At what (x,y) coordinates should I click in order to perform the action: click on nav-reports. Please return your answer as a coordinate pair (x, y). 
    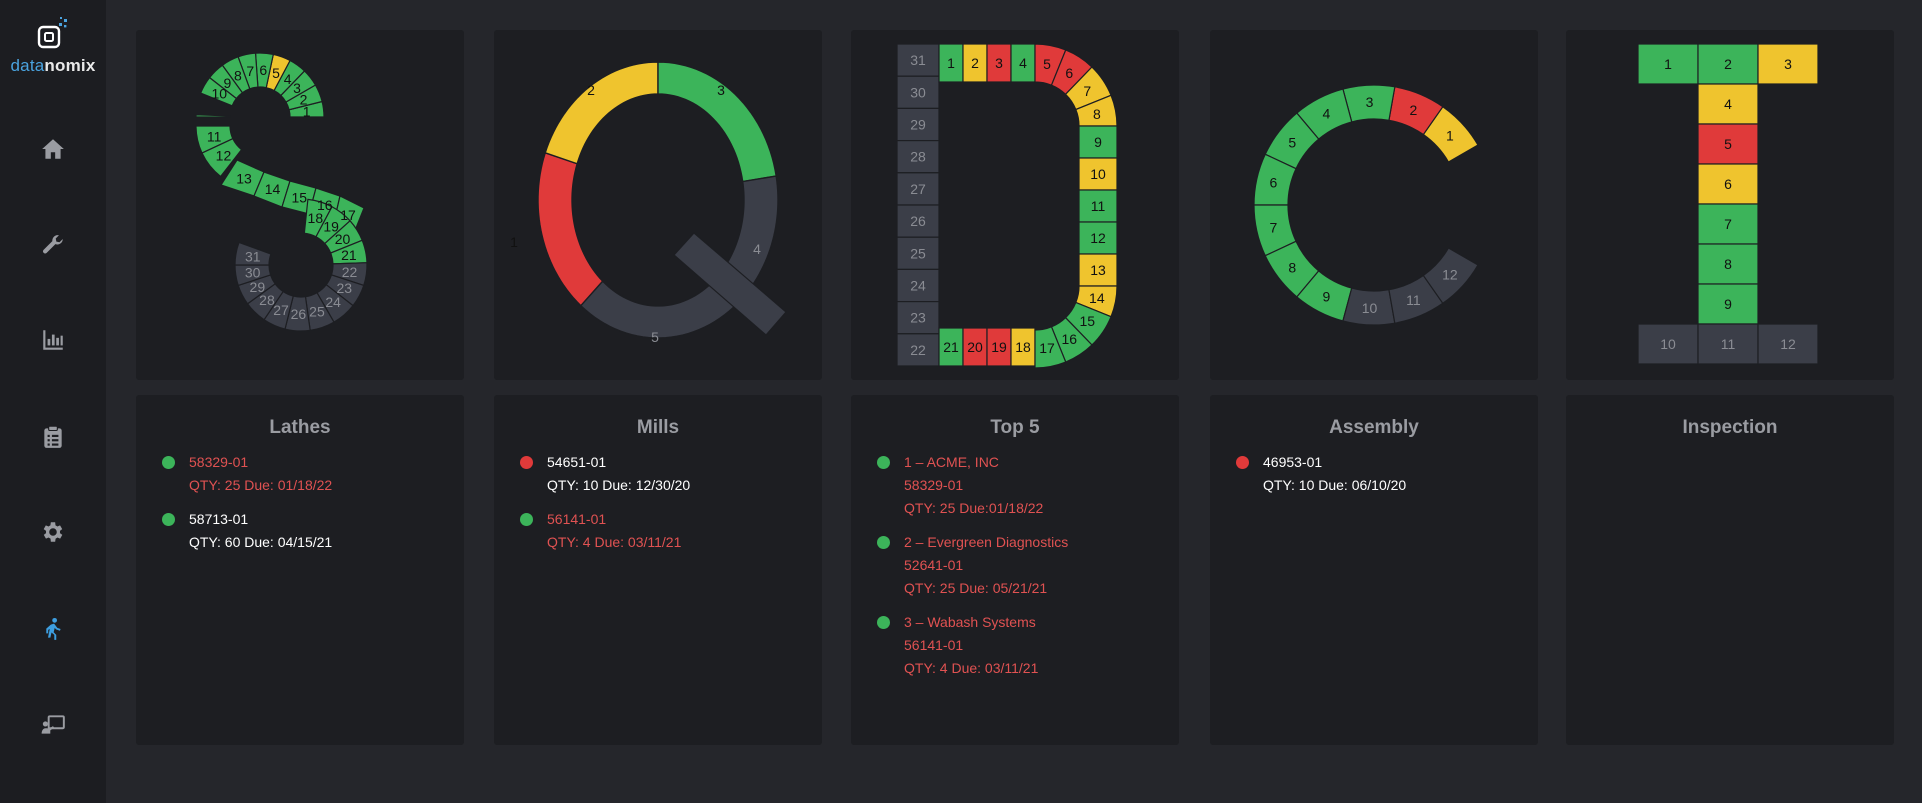
    Looking at the image, I should click on (53, 340).